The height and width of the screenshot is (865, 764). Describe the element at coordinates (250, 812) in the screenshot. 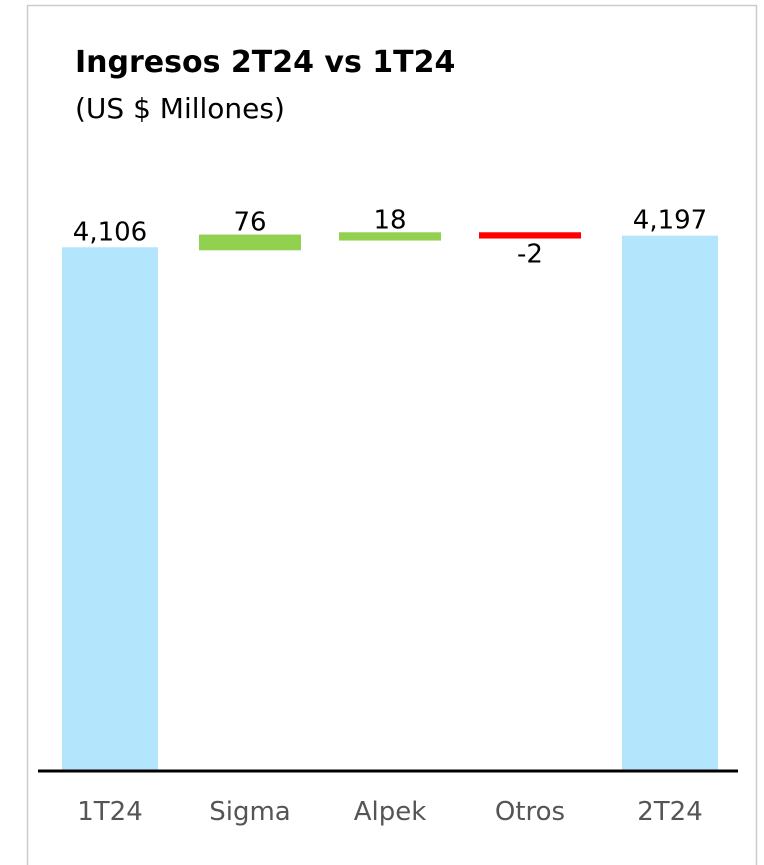

I see `x-tick-label: Sigma` at that location.